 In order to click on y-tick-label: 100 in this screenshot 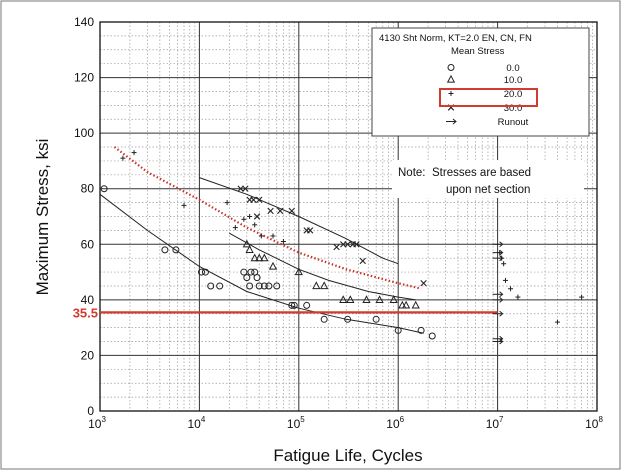, I will do `click(84, 133)`.